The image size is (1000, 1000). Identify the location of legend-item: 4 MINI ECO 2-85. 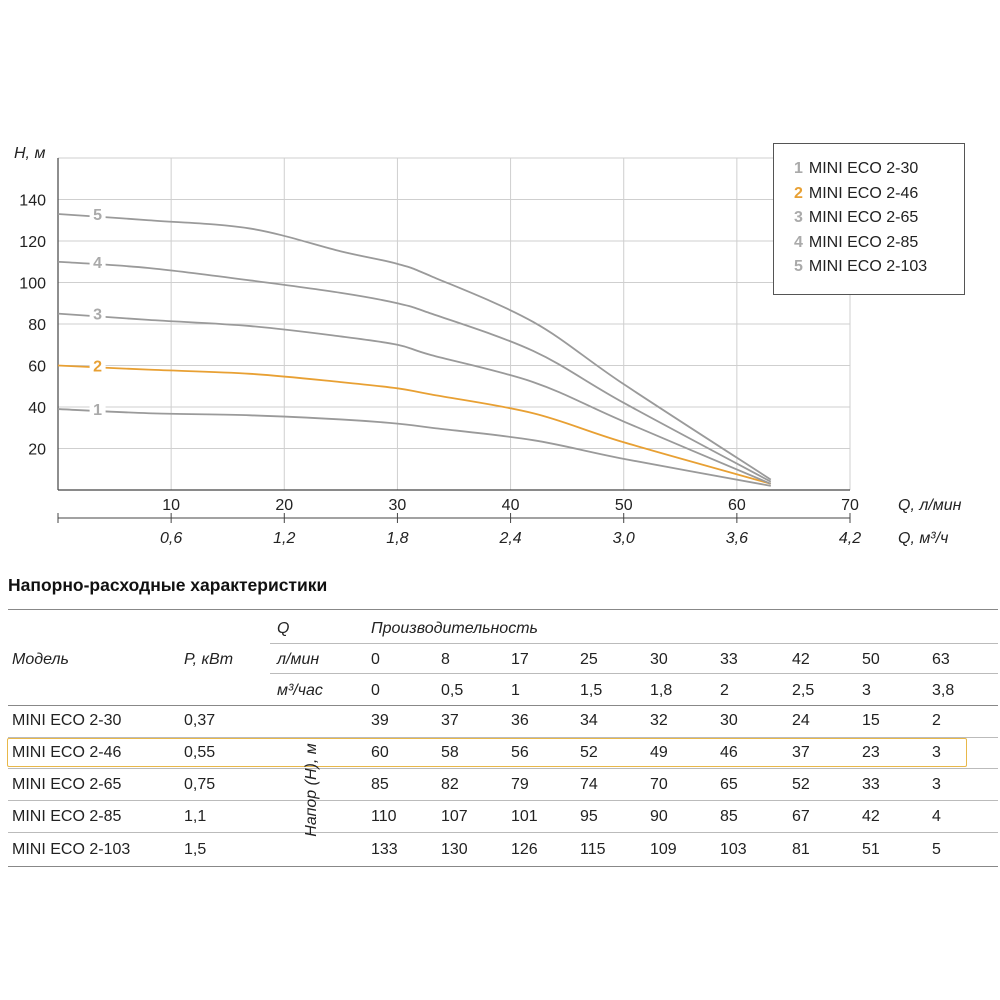
(879, 246).